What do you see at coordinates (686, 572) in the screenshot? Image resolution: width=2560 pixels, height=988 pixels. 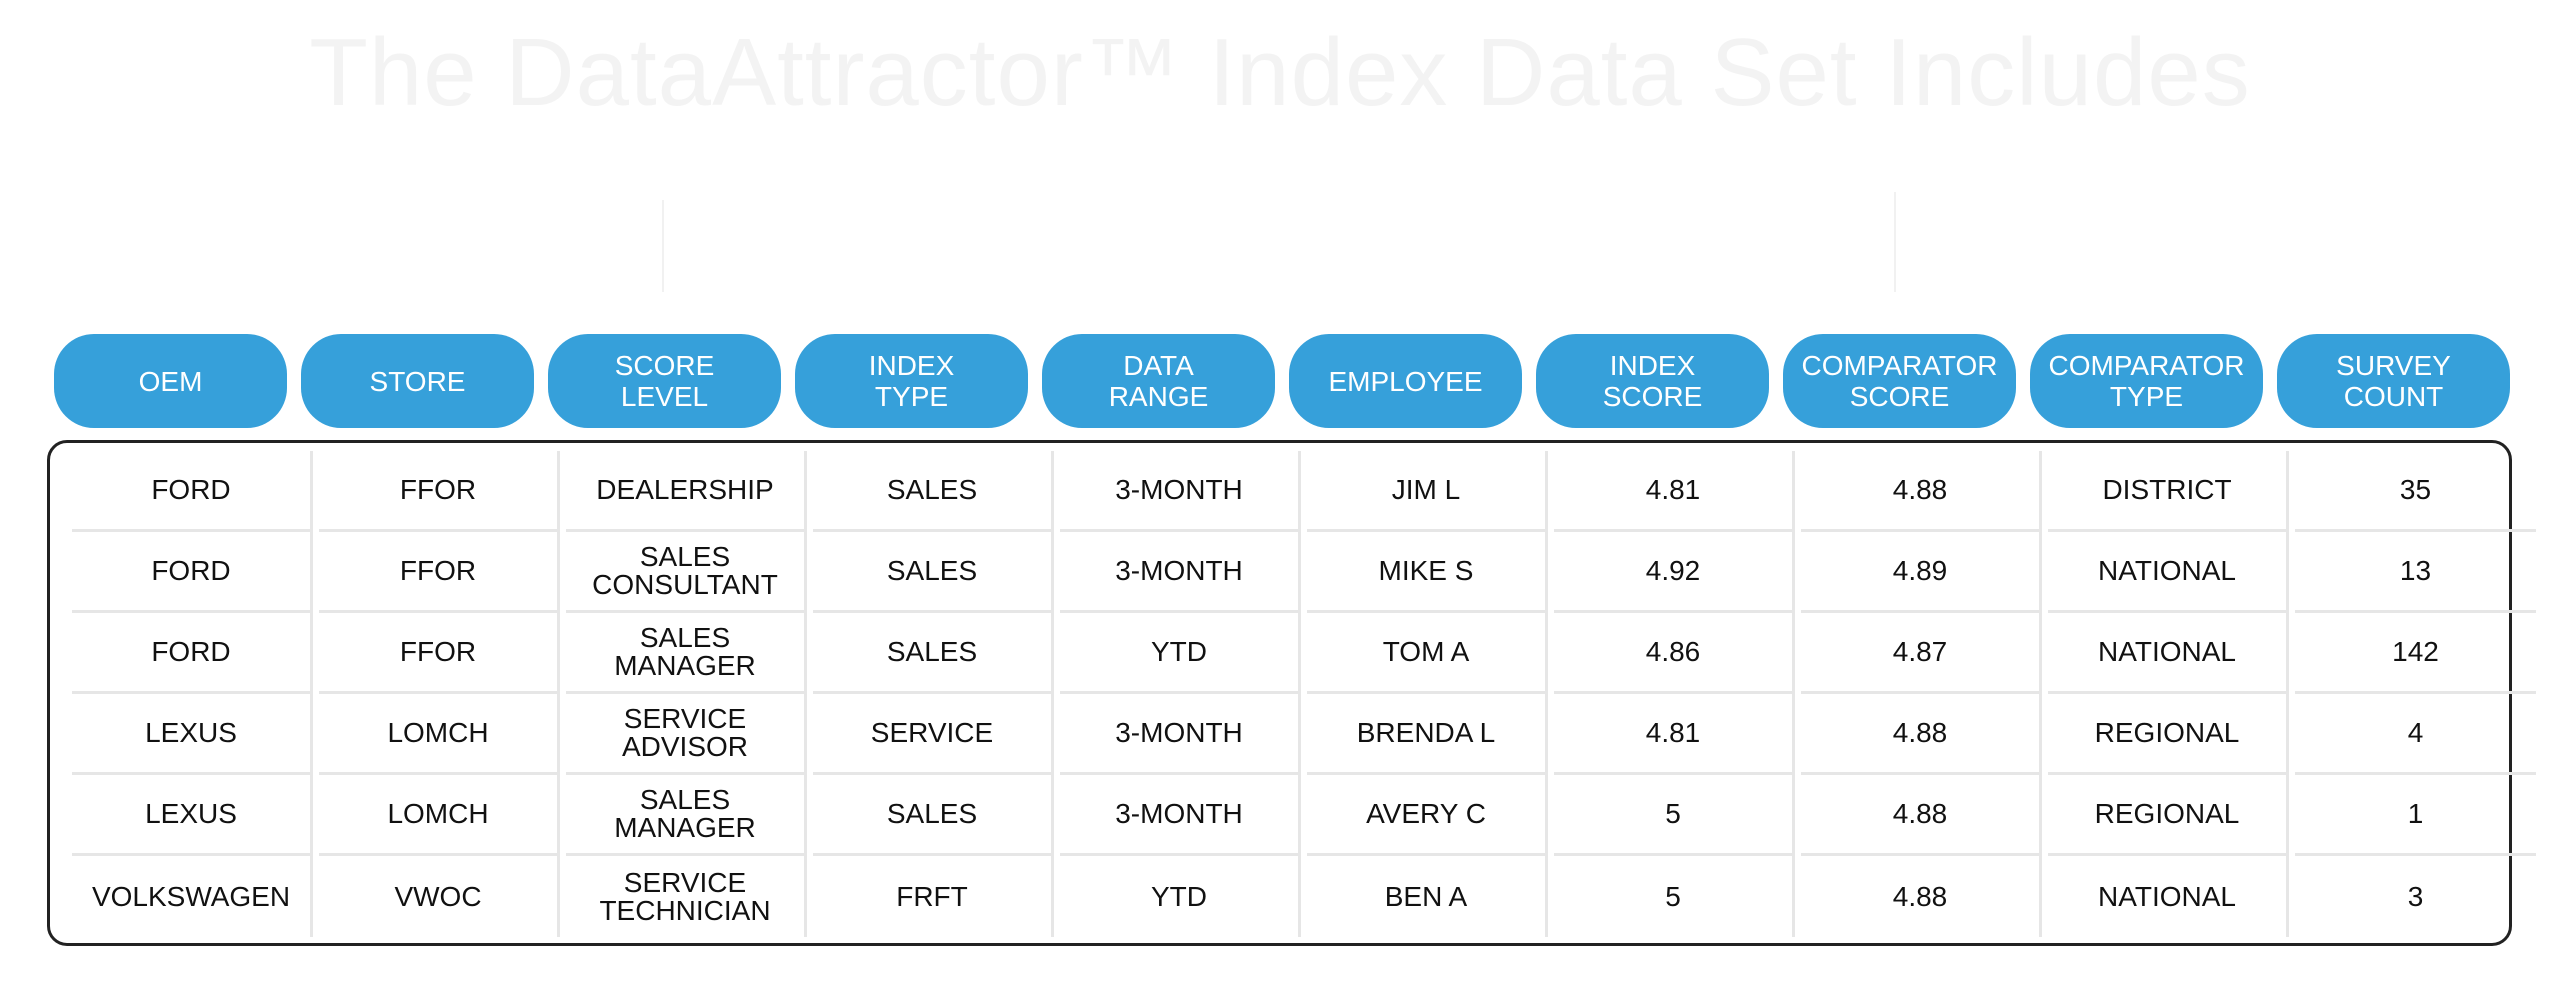 I see `table-cell: SALES CONSULTANT` at bounding box center [686, 572].